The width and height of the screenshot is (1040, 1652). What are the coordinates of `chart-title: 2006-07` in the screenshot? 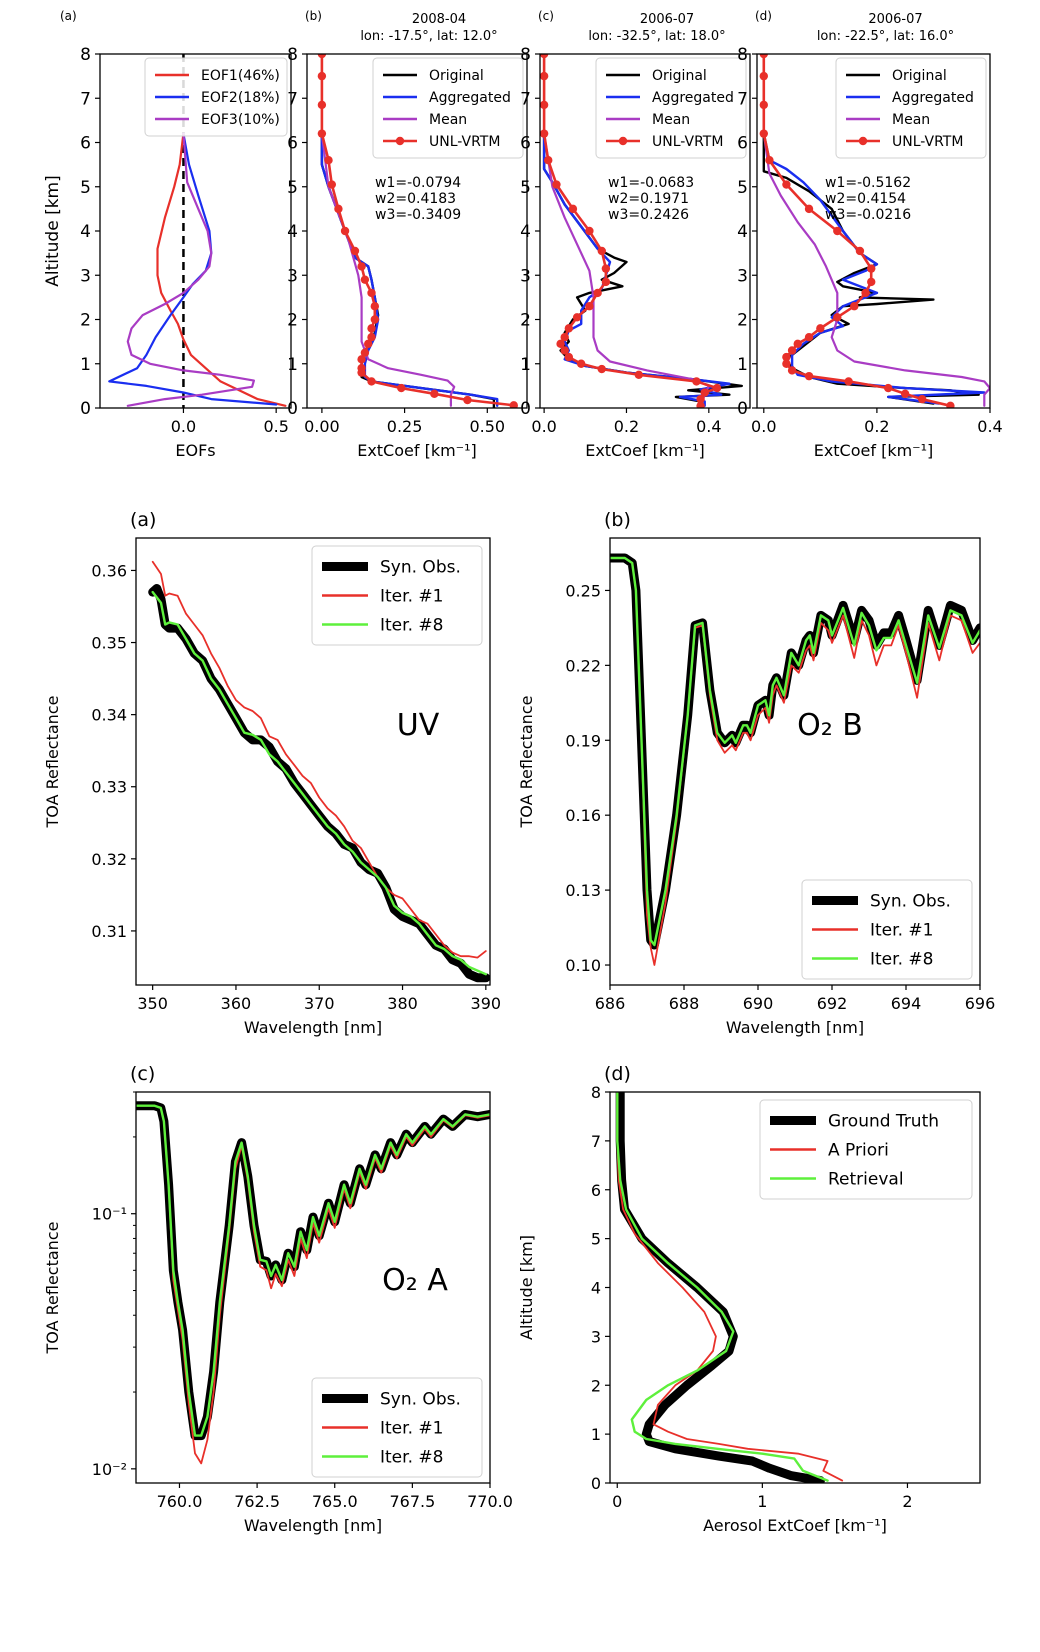 It's located at (895, 19).